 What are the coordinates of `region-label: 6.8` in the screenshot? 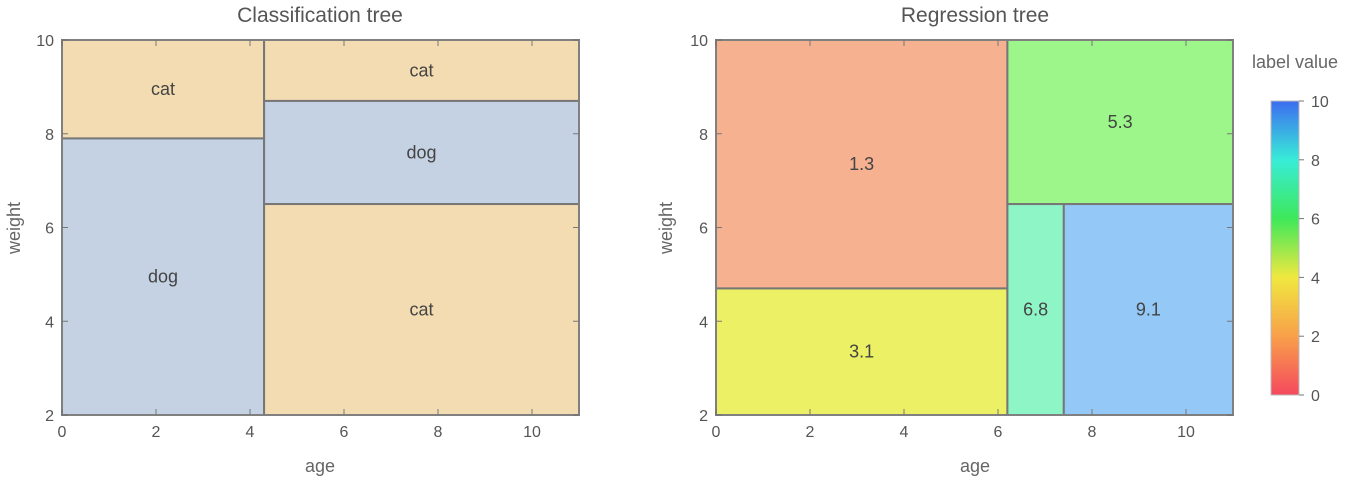 It's located at (1035, 310).